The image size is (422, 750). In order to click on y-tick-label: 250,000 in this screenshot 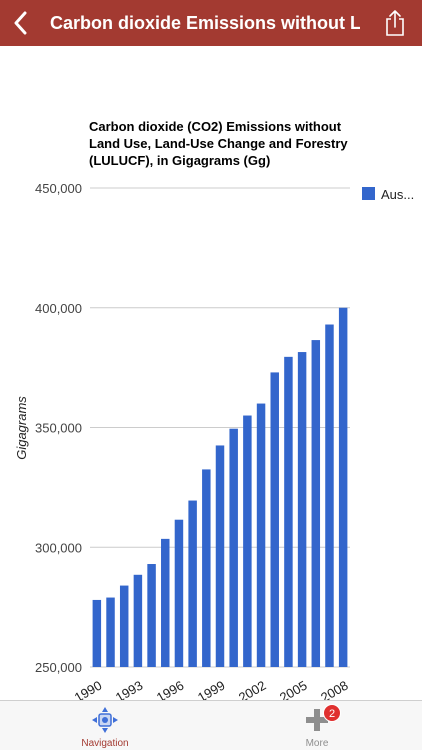, I will do `click(58, 667)`.